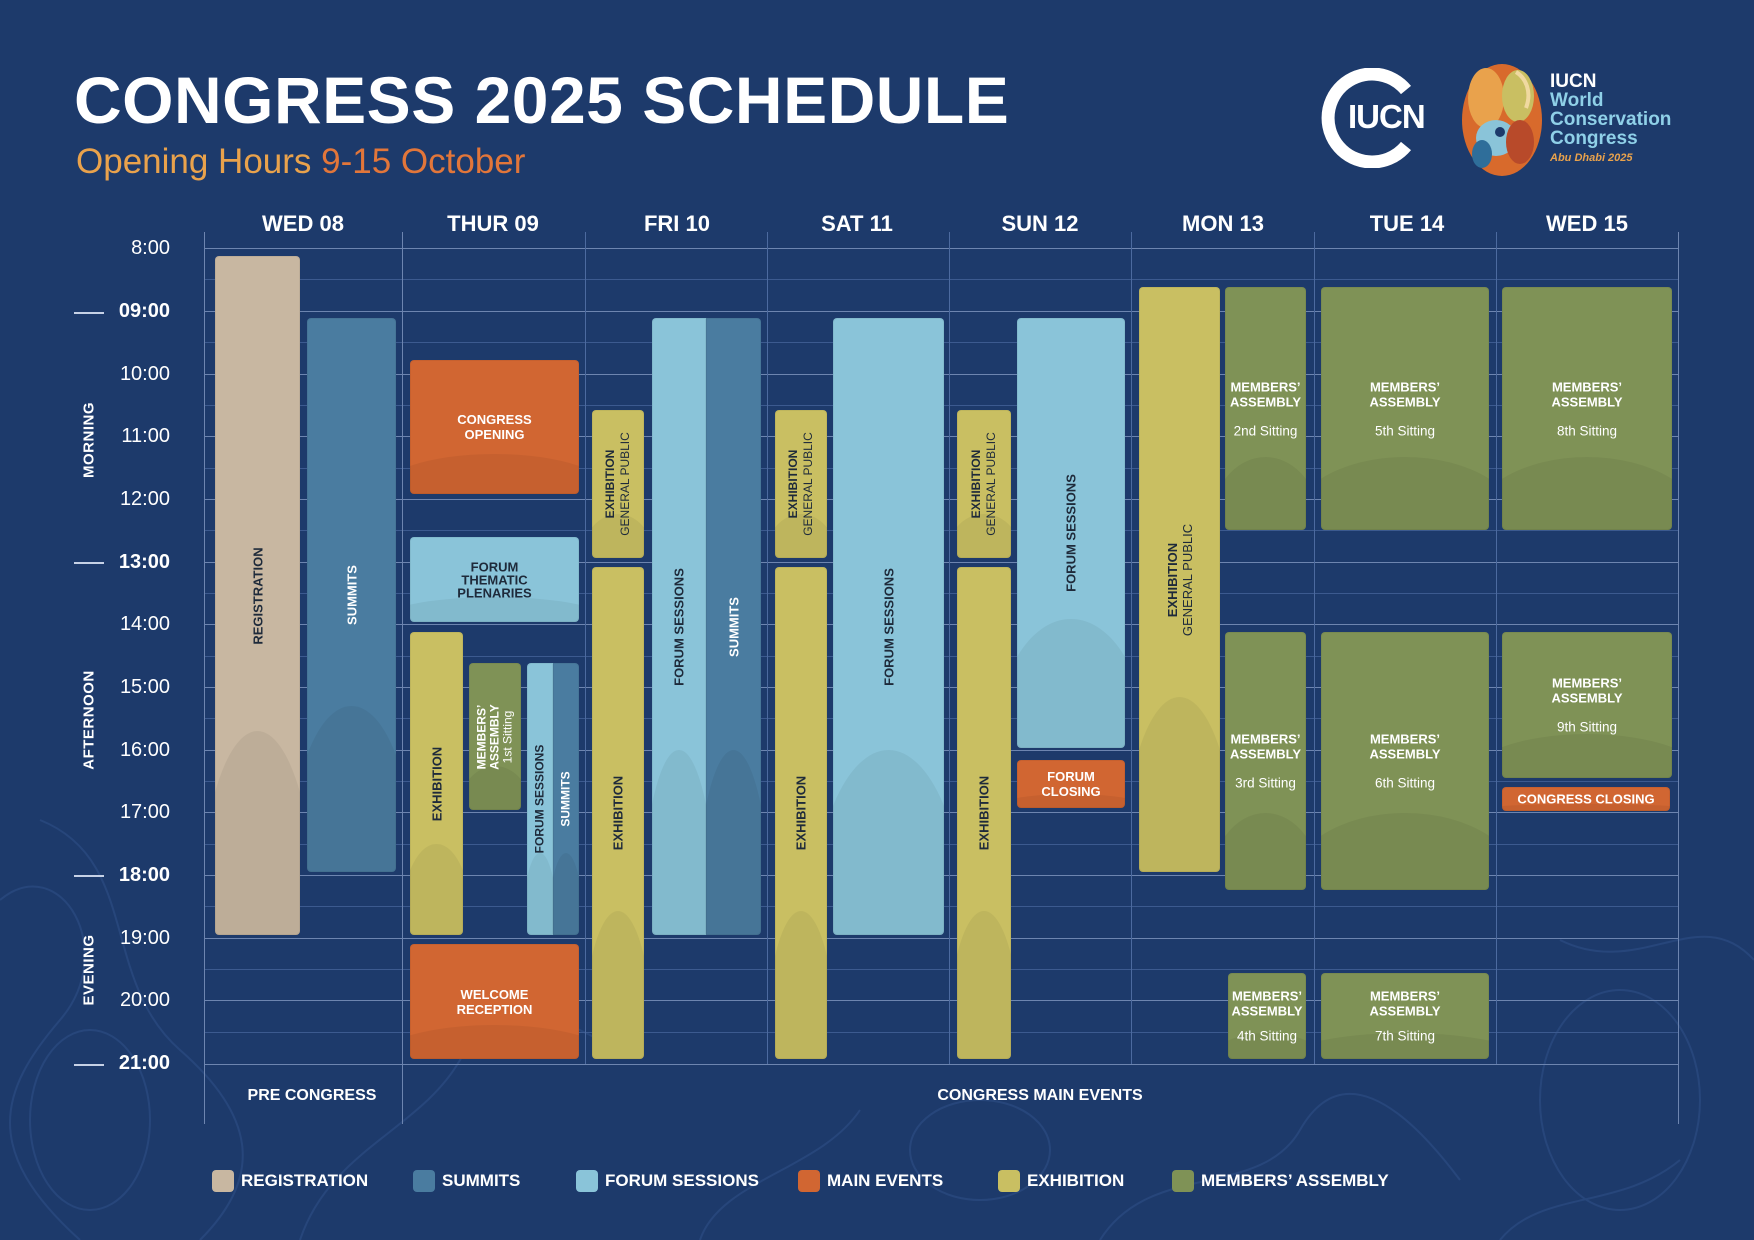  What do you see at coordinates (89, 1065) in the screenshot?
I see `period-tick` at bounding box center [89, 1065].